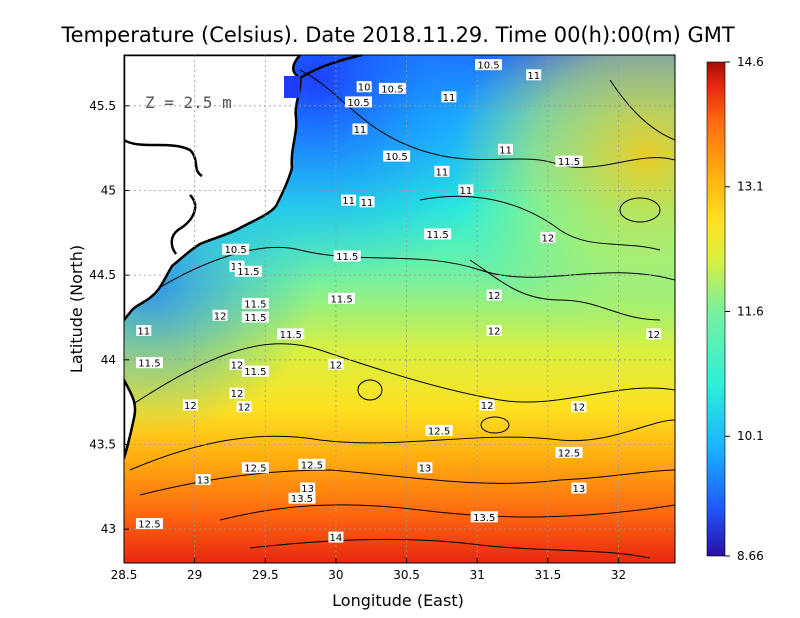  Describe the element at coordinates (618, 575) in the screenshot. I see `x-tick-label: 32` at that location.